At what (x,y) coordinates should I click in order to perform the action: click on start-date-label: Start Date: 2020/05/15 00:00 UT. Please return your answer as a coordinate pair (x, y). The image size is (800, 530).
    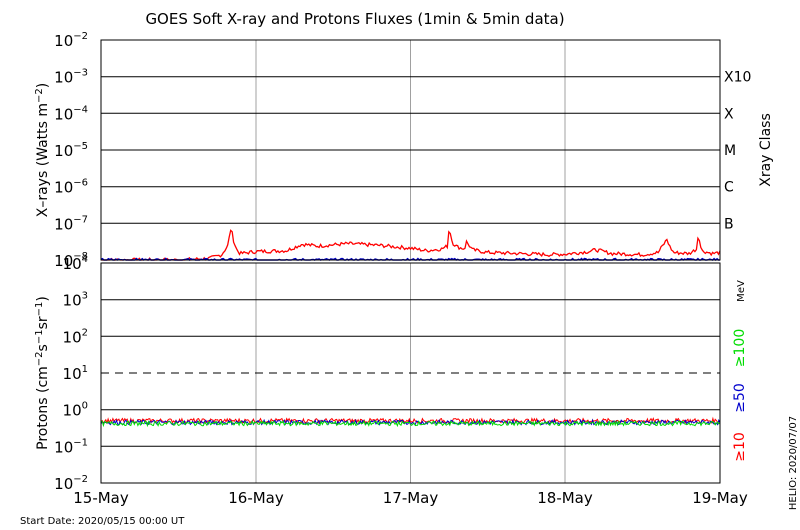
    Looking at the image, I should click on (102, 521).